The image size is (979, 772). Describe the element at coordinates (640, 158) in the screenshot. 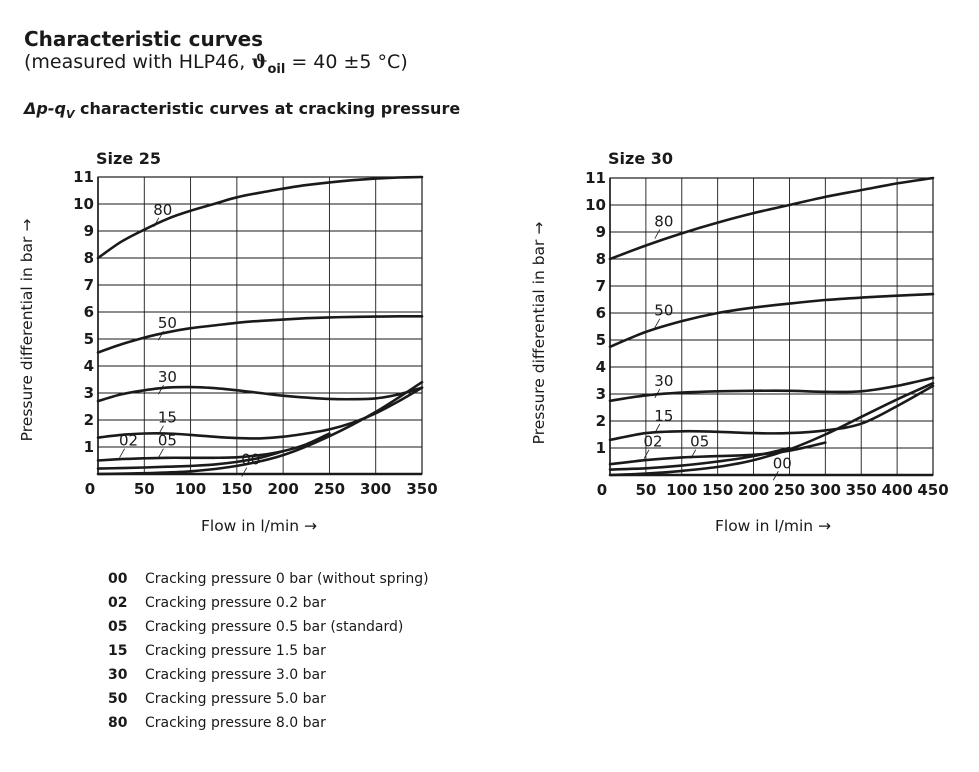

I see `chart-title: Size 30` at that location.